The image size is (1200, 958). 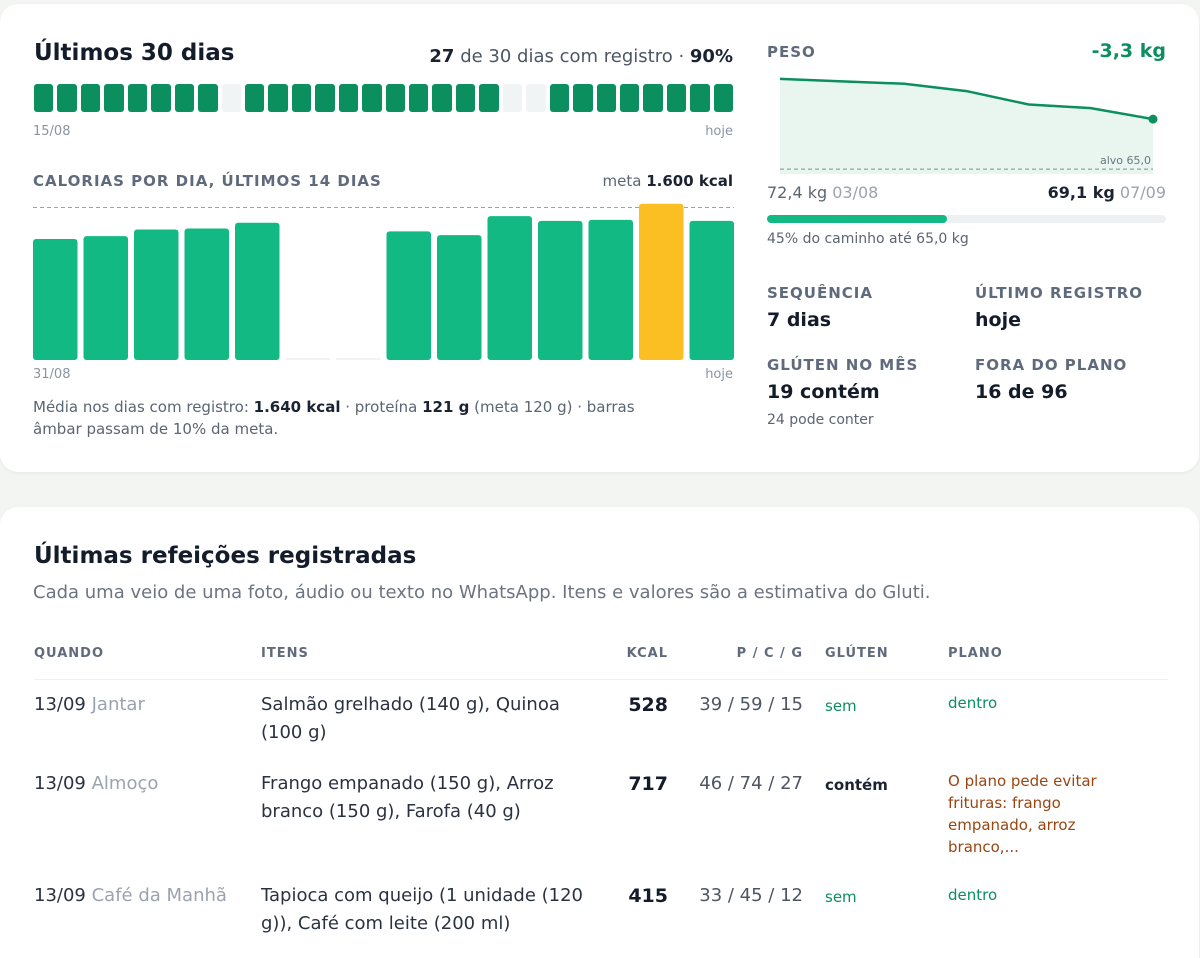 What do you see at coordinates (383, 281) in the screenshot?
I see `calories-bar-chart` at bounding box center [383, 281].